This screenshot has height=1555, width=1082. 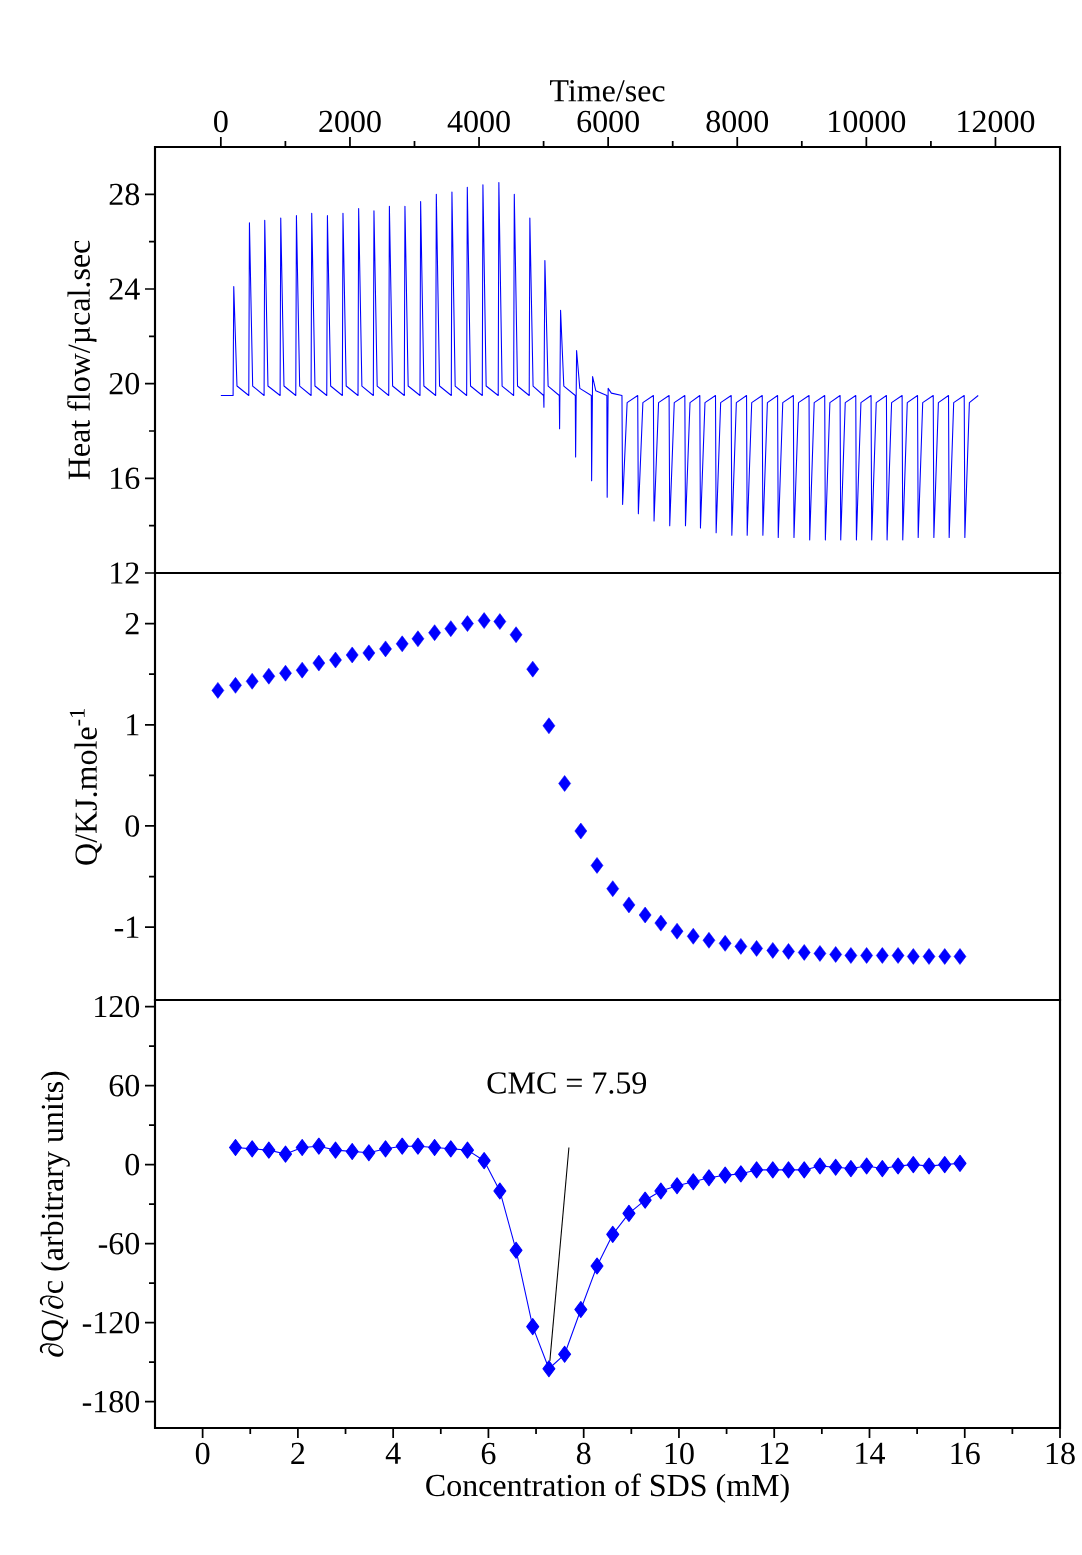 I want to click on x-tick-label: 14, so click(x=870, y=1453).